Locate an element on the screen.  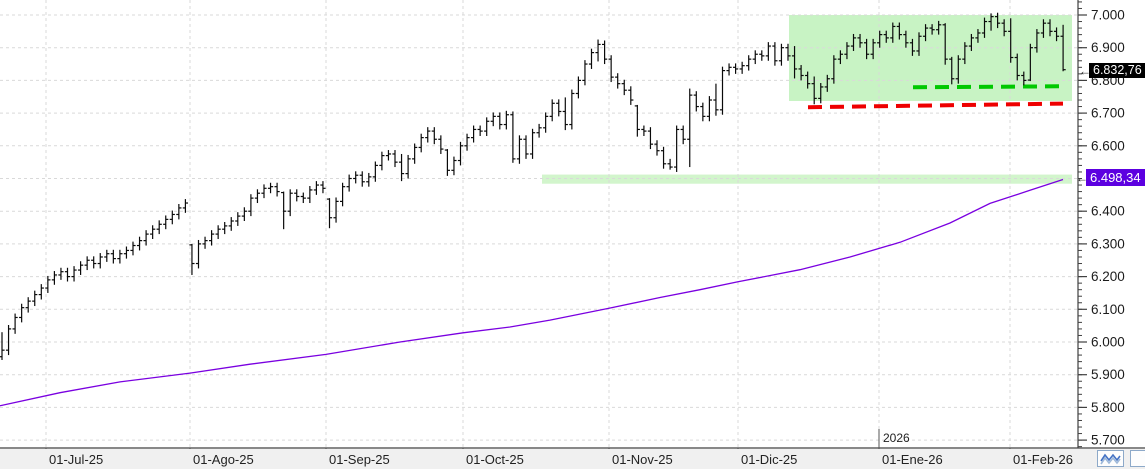
x-axis-label: 01-Dic-25 is located at coordinates (769, 459).